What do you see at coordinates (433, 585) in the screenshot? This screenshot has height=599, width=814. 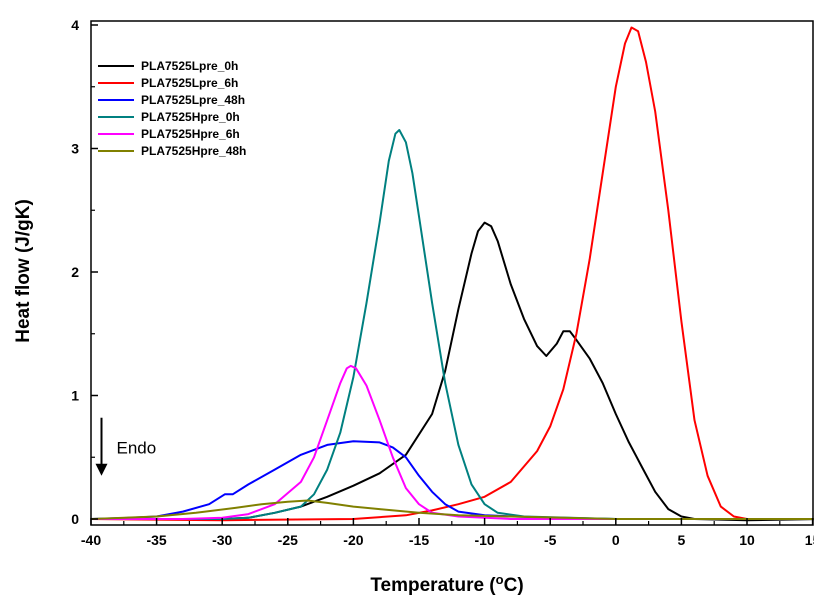 I see `x-axis-title-main: Temperature (` at bounding box center [433, 585].